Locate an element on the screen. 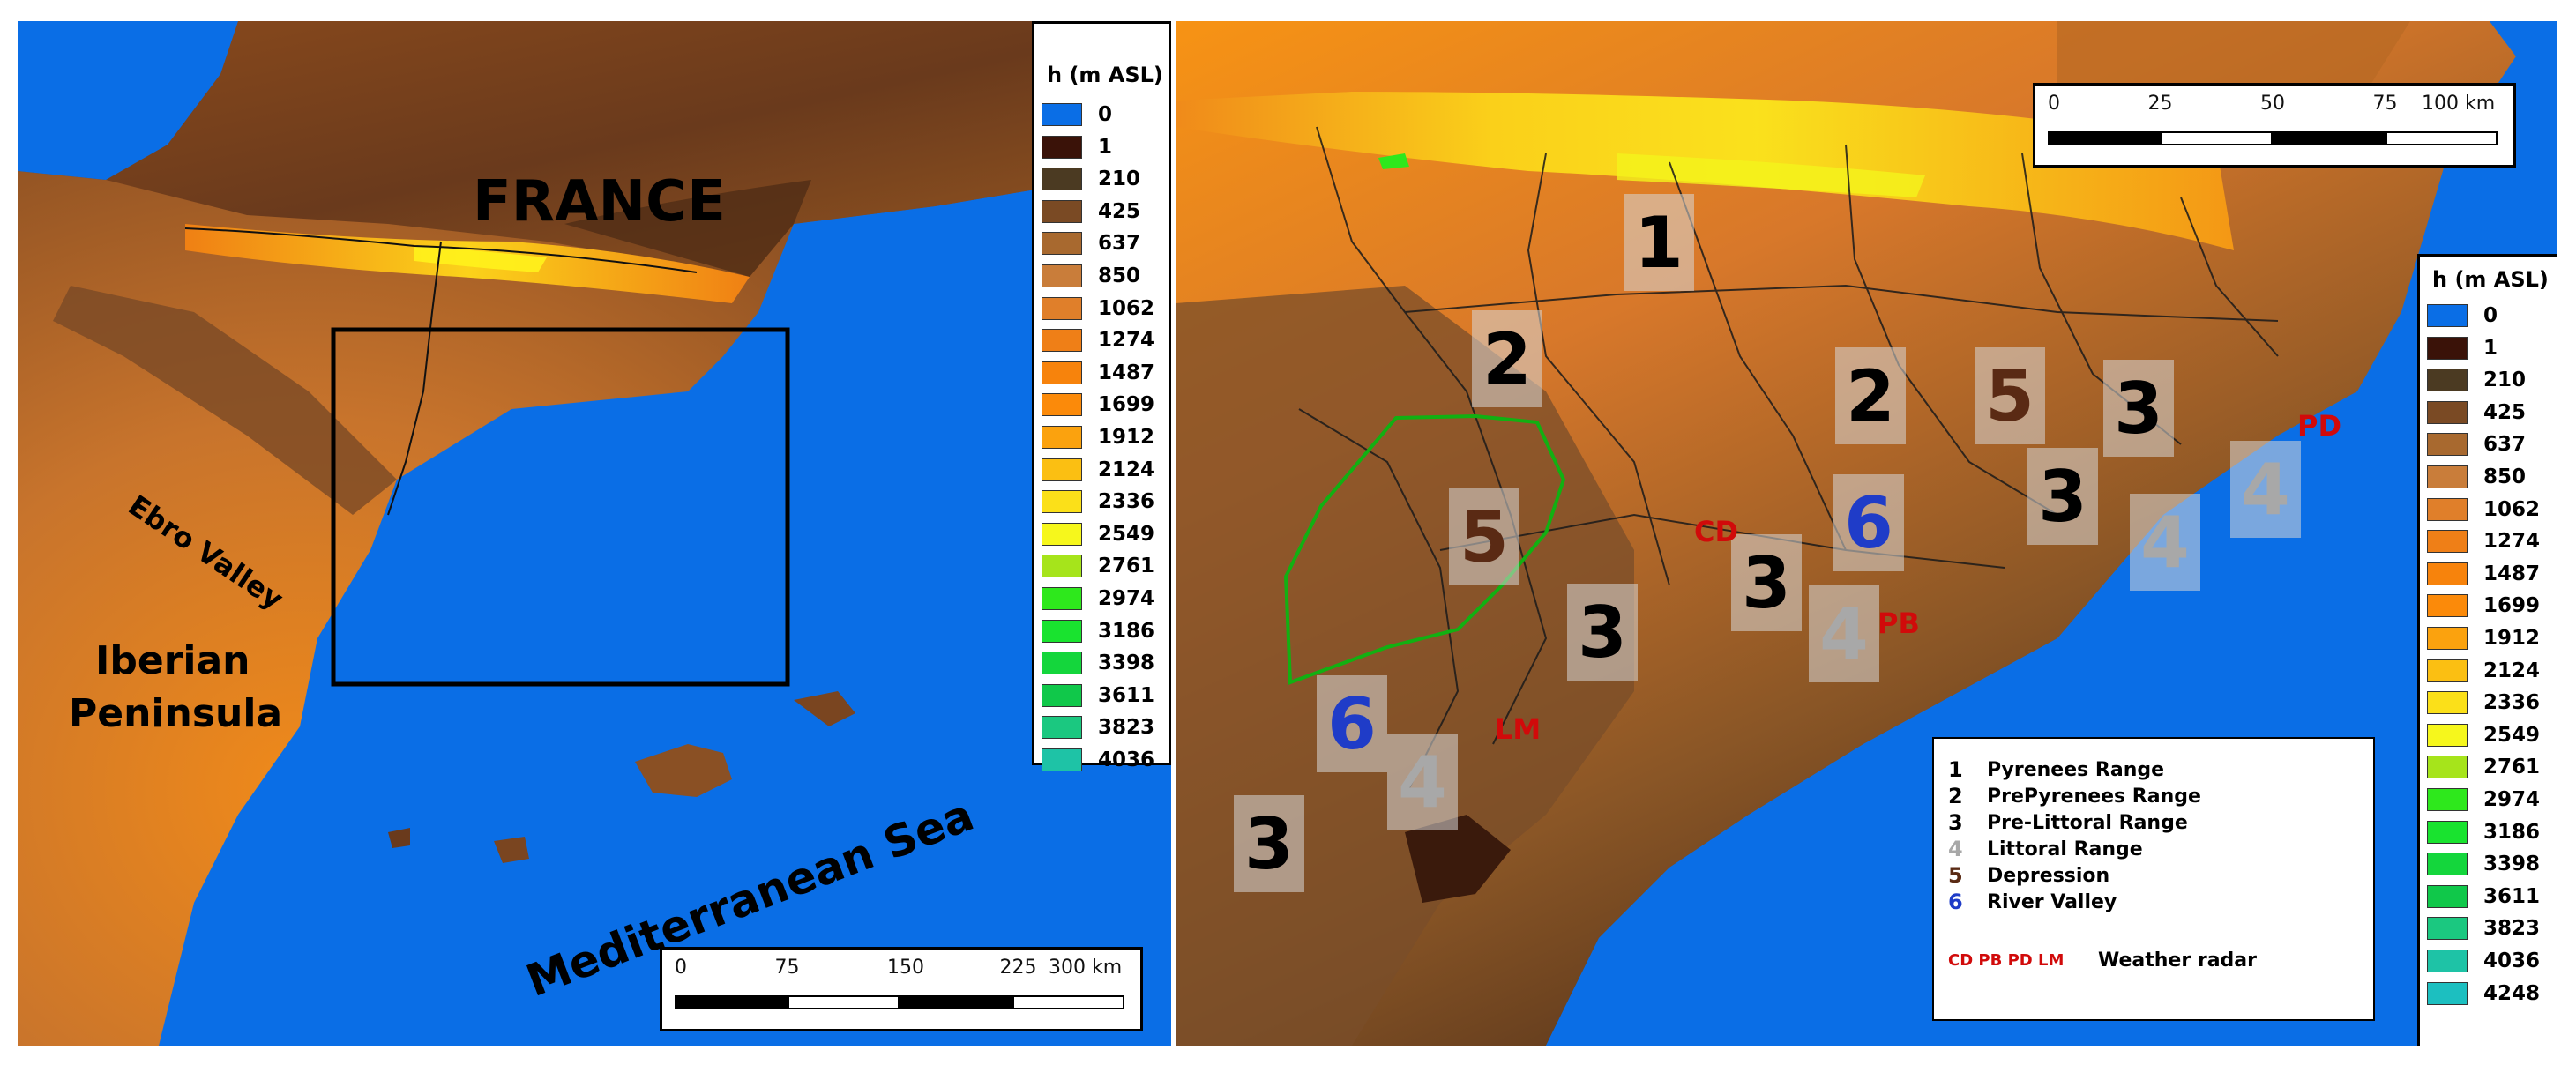 The height and width of the screenshot is (1065, 2576). scale-tick-label: 75 is located at coordinates (787, 968).